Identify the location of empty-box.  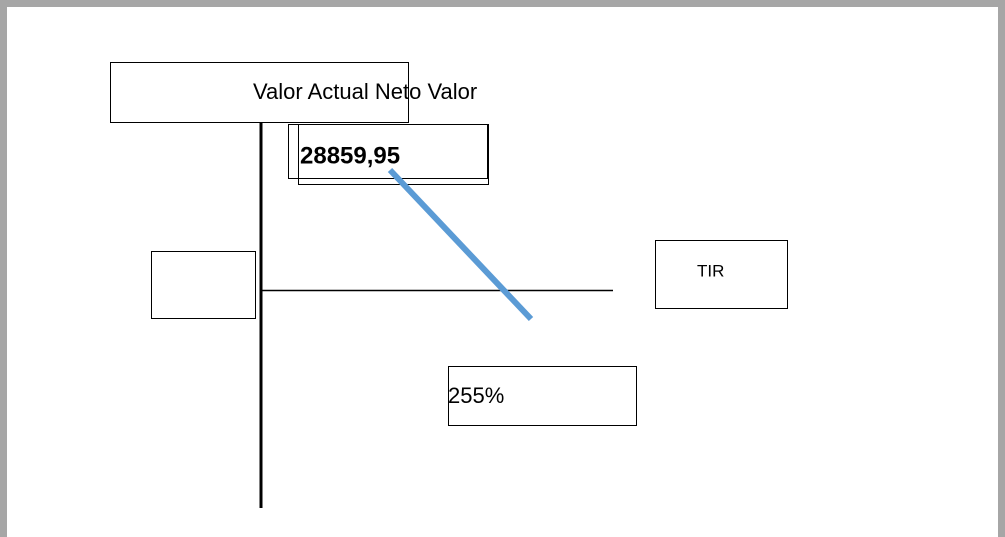
(203, 285).